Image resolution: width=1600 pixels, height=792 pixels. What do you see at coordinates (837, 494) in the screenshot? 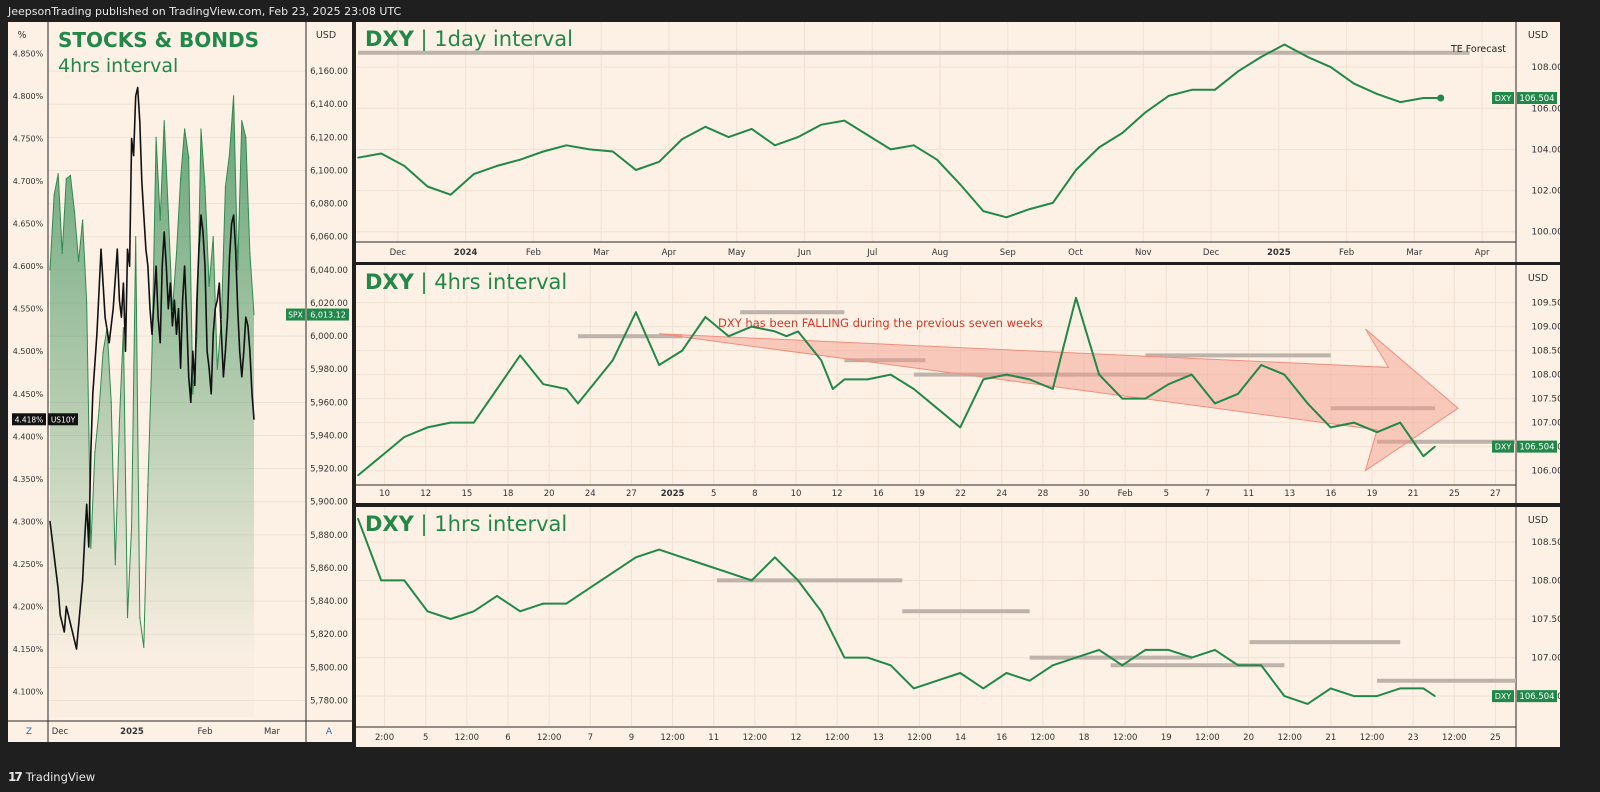
I see `x-tick-label: 12` at bounding box center [837, 494].